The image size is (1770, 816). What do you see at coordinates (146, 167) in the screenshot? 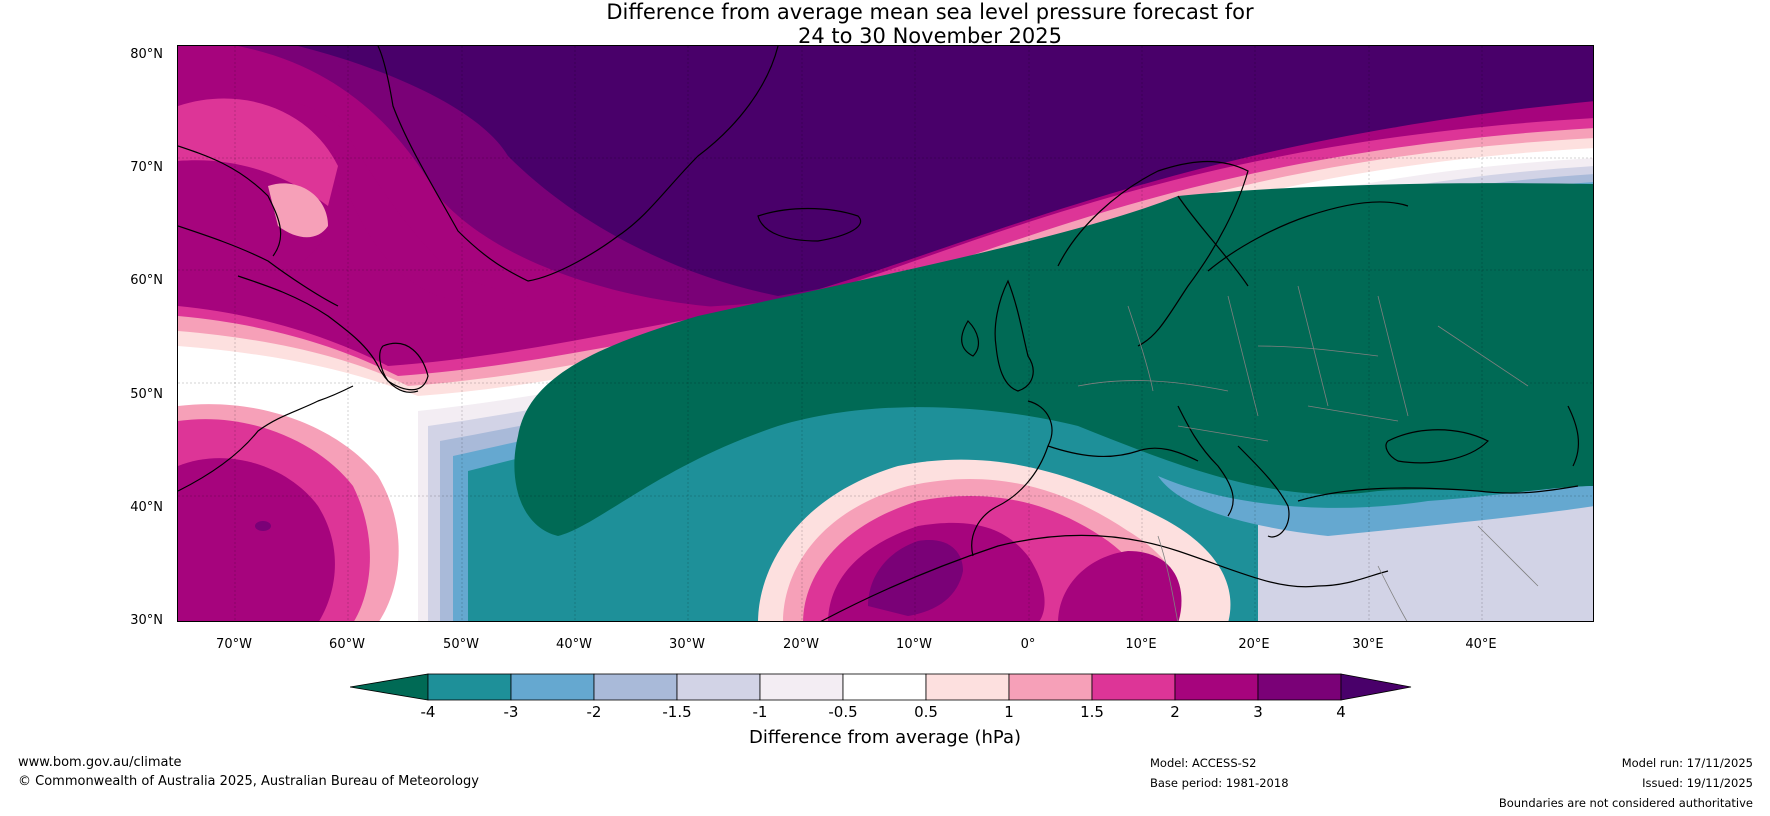
I see `lat-label-70n: 70°N` at bounding box center [146, 167].